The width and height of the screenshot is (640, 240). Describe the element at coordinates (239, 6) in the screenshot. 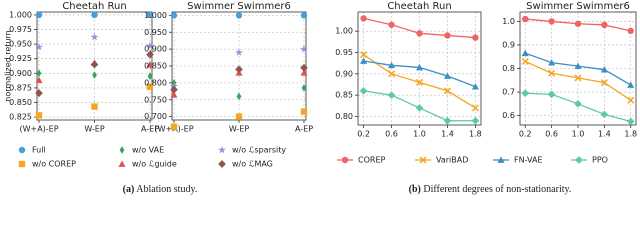

I see `chart-title: Swimmer Swimmer6` at that location.